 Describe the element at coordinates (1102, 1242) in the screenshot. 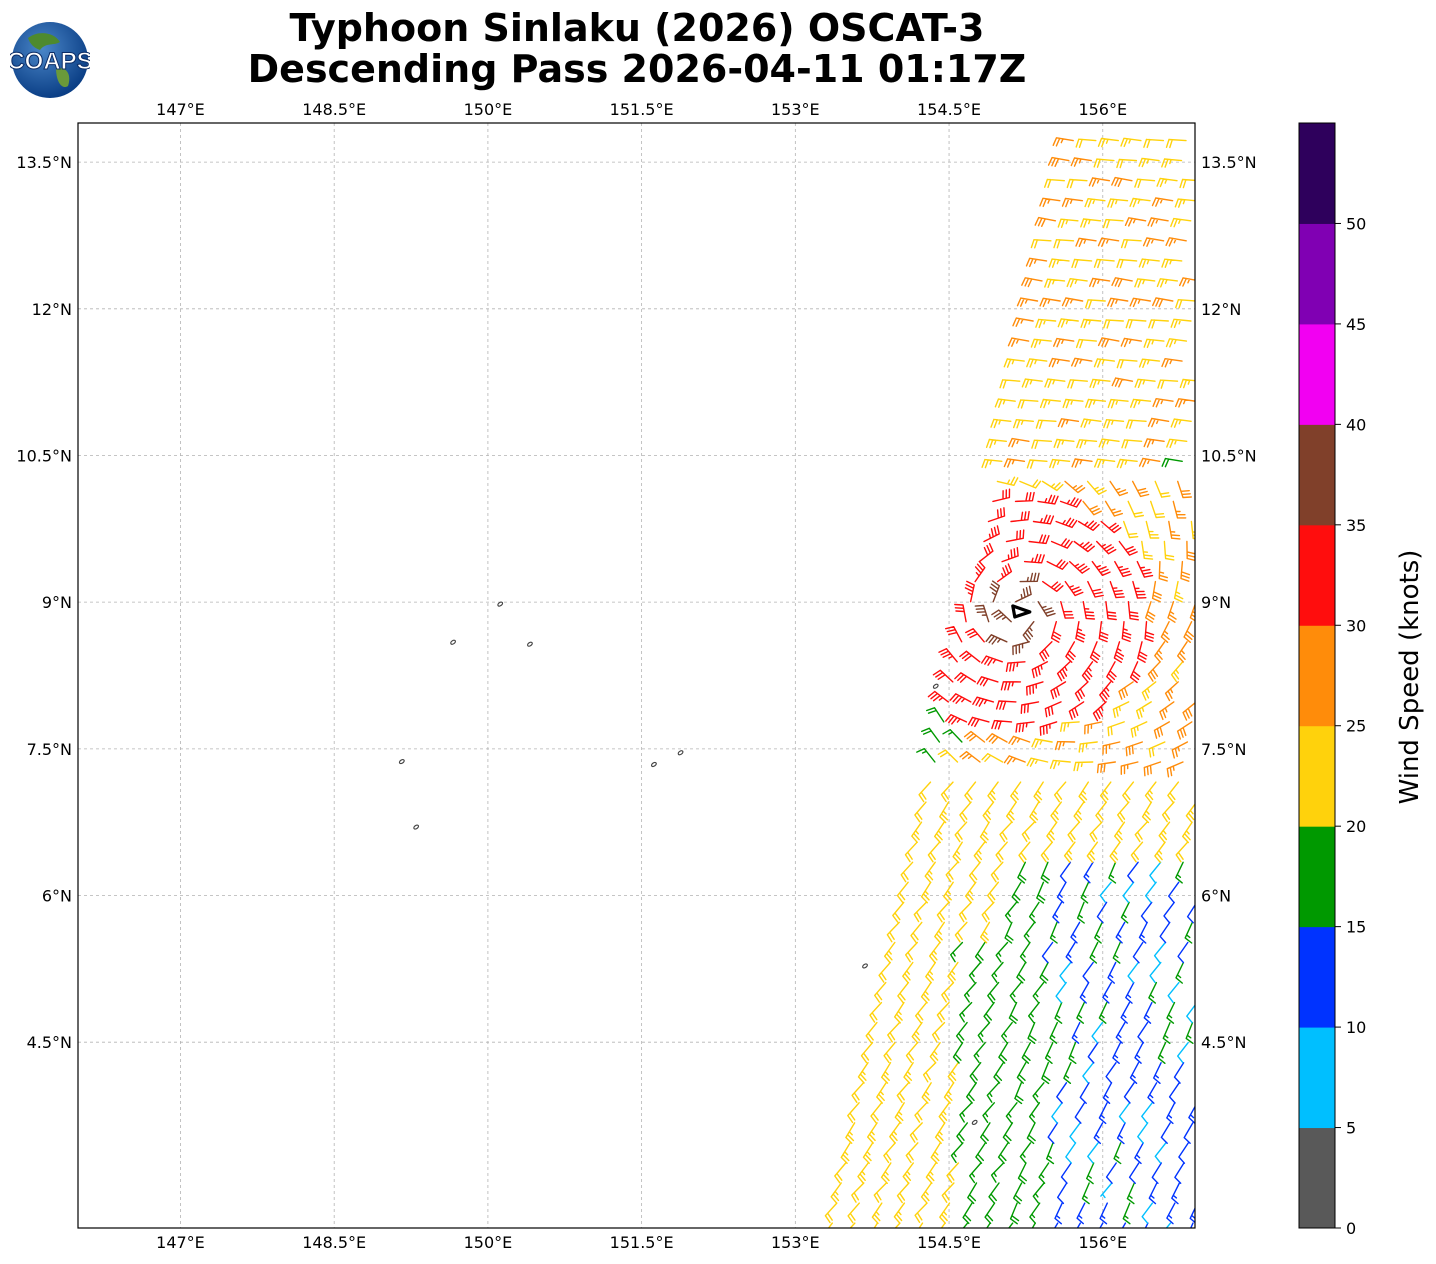

I see `lon-tick-label-bottom: 156°E` at that location.